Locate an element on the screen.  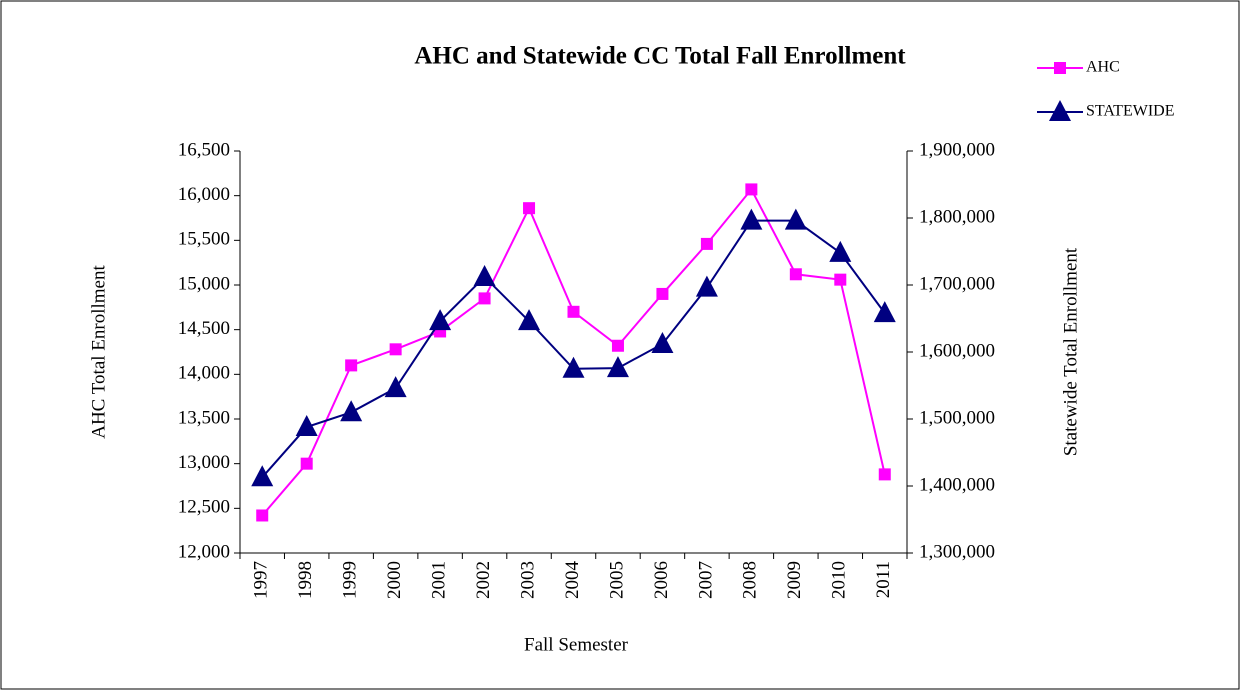
y-tick-label: 12,000 is located at coordinates (204, 551).